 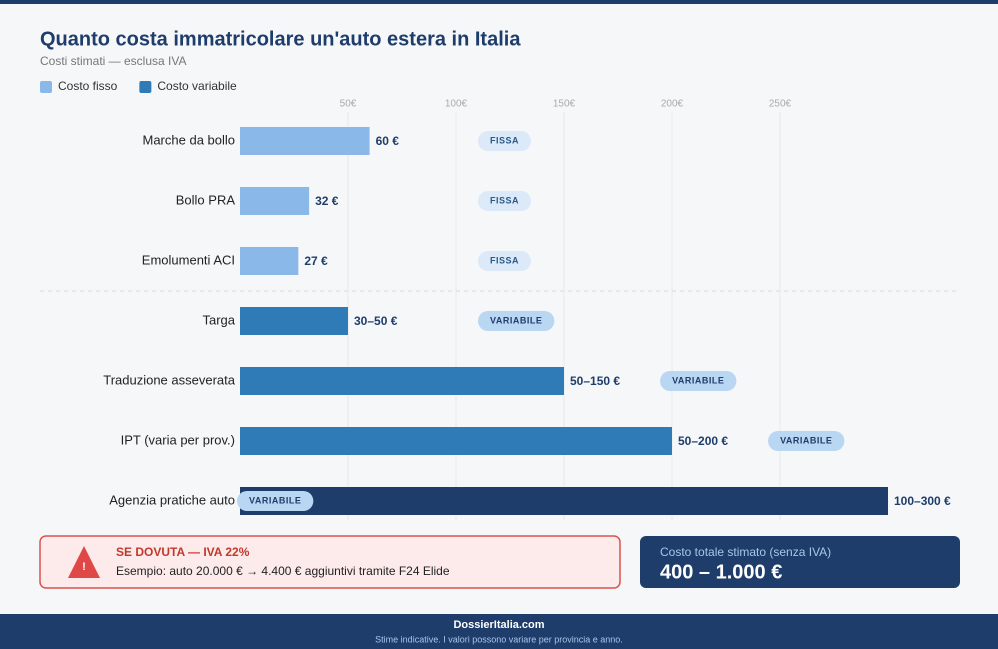 What do you see at coordinates (138, 86) in the screenshot?
I see `legend: Costo fisso Costo variabile` at bounding box center [138, 86].